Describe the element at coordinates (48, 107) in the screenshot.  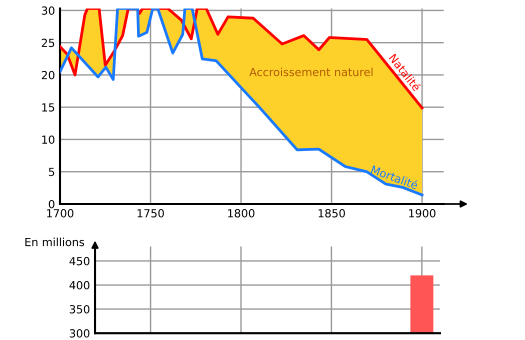
I see `y-tick-label: 15` at that location.